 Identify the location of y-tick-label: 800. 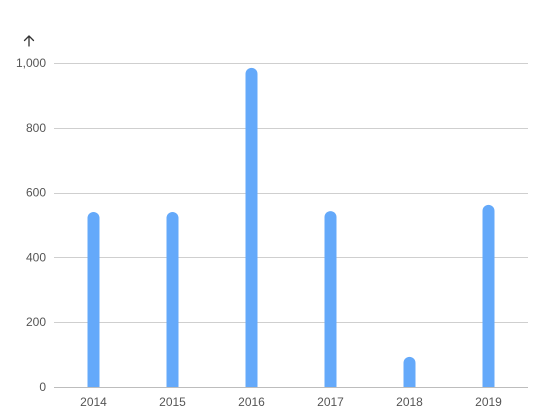
(36, 128).